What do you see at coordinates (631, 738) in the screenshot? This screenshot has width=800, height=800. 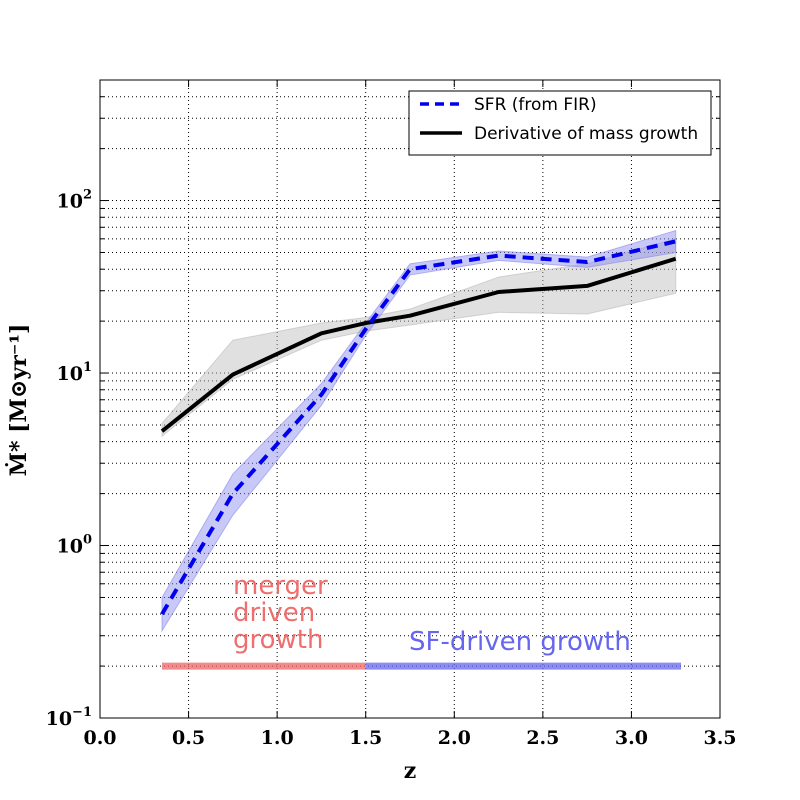 I see `x-tick-label: 3.0` at bounding box center [631, 738].